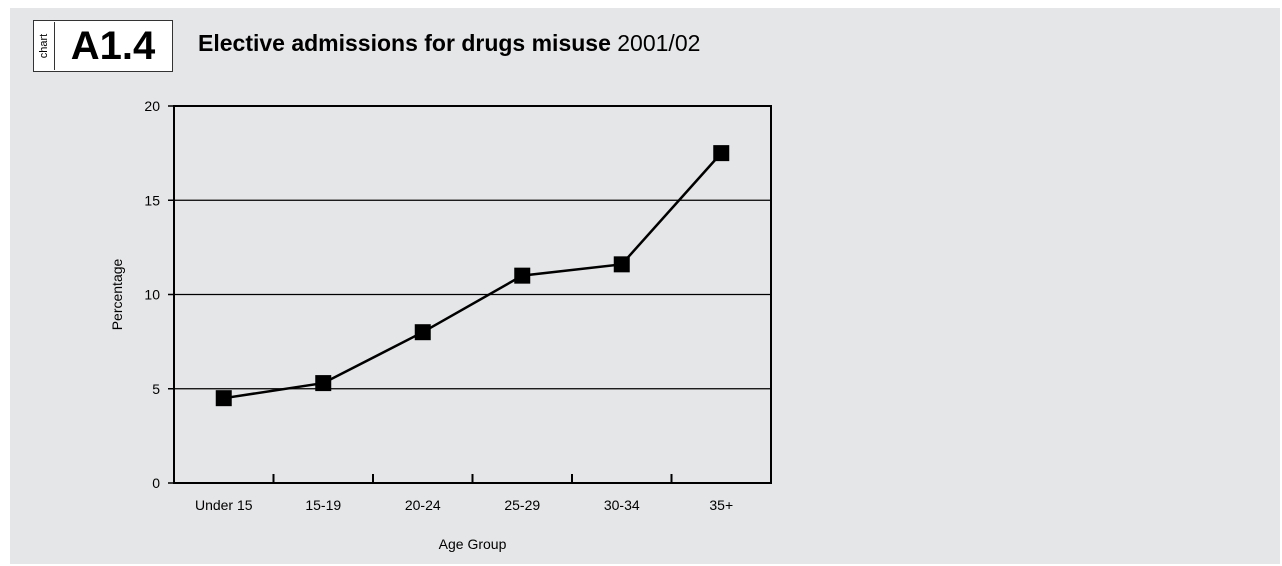  What do you see at coordinates (45, 46) in the screenshot?
I see `badge-chart-word: chart` at bounding box center [45, 46].